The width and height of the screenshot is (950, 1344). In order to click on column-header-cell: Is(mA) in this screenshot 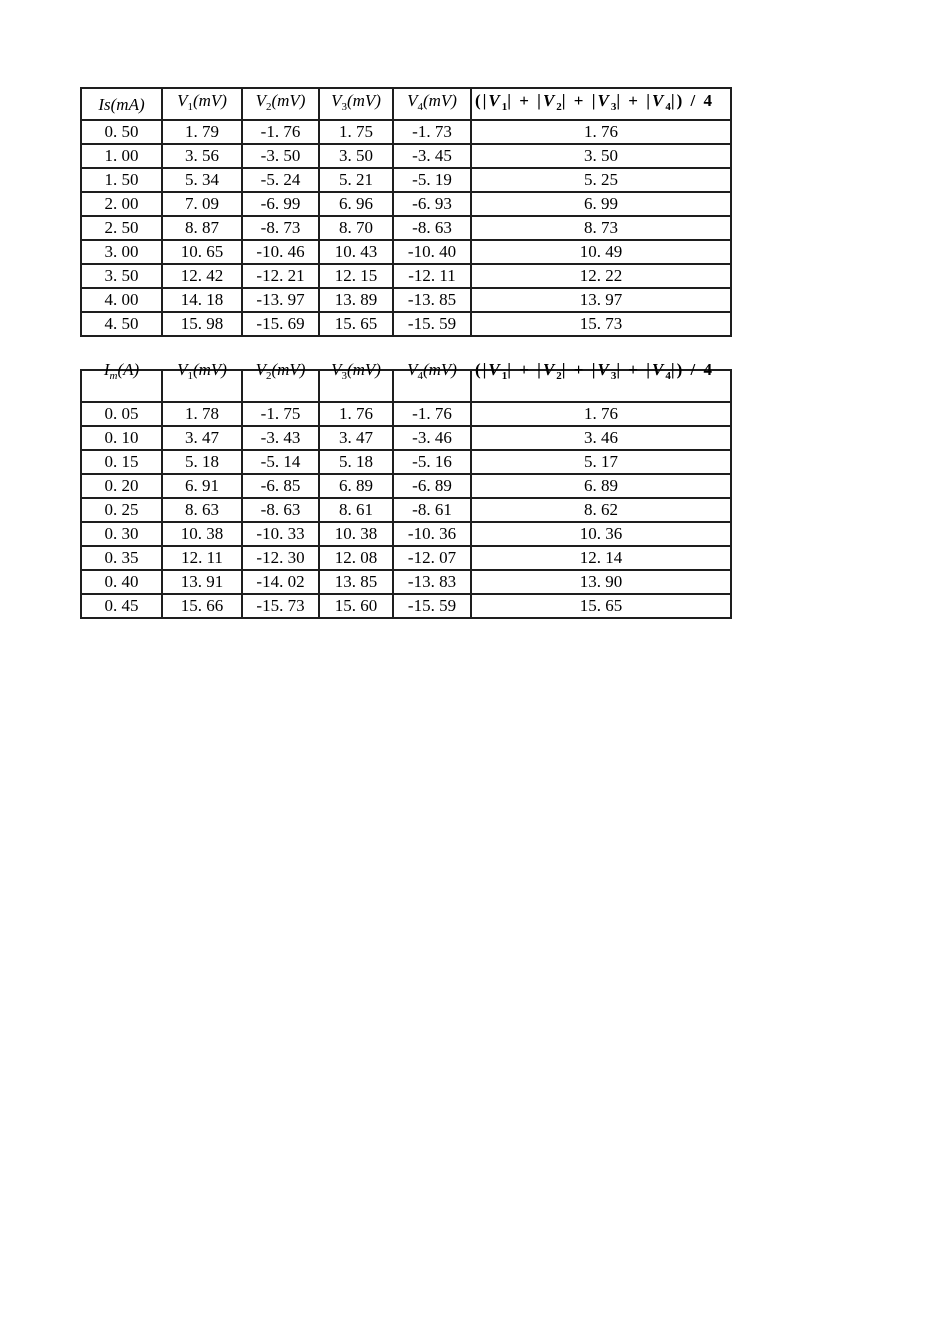, I will do `click(121, 104)`.